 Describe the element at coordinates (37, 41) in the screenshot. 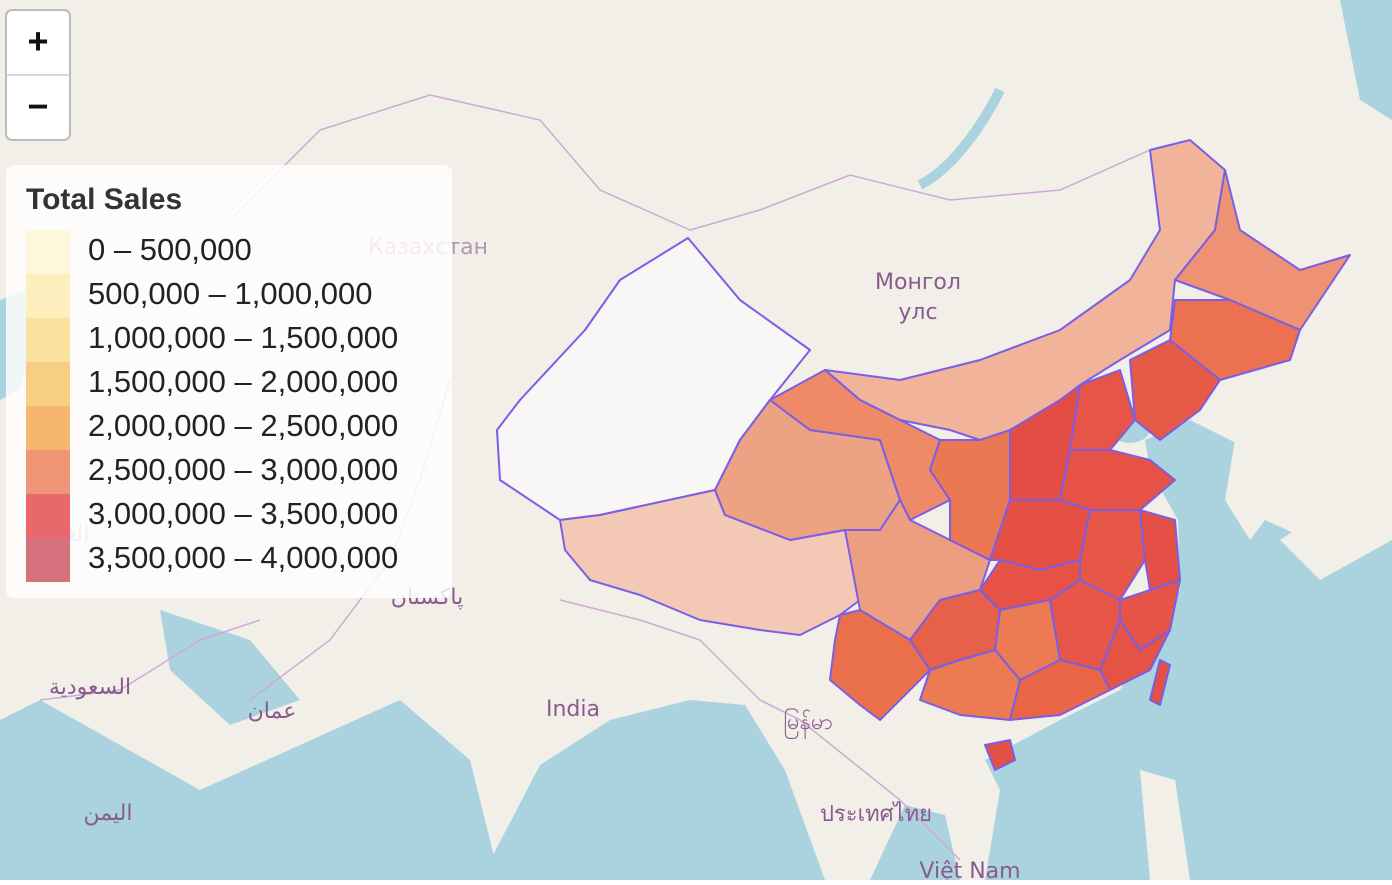

I see `zoom-in-button: +` at that location.